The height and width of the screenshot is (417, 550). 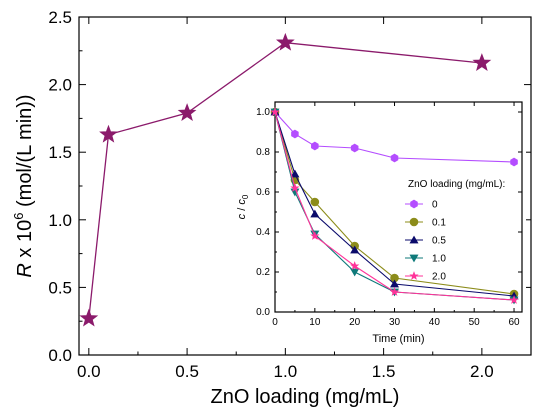 What do you see at coordinates (421, 205) in the screenshot?
I see `legend-item: 0` at bounding box center [421, 205].